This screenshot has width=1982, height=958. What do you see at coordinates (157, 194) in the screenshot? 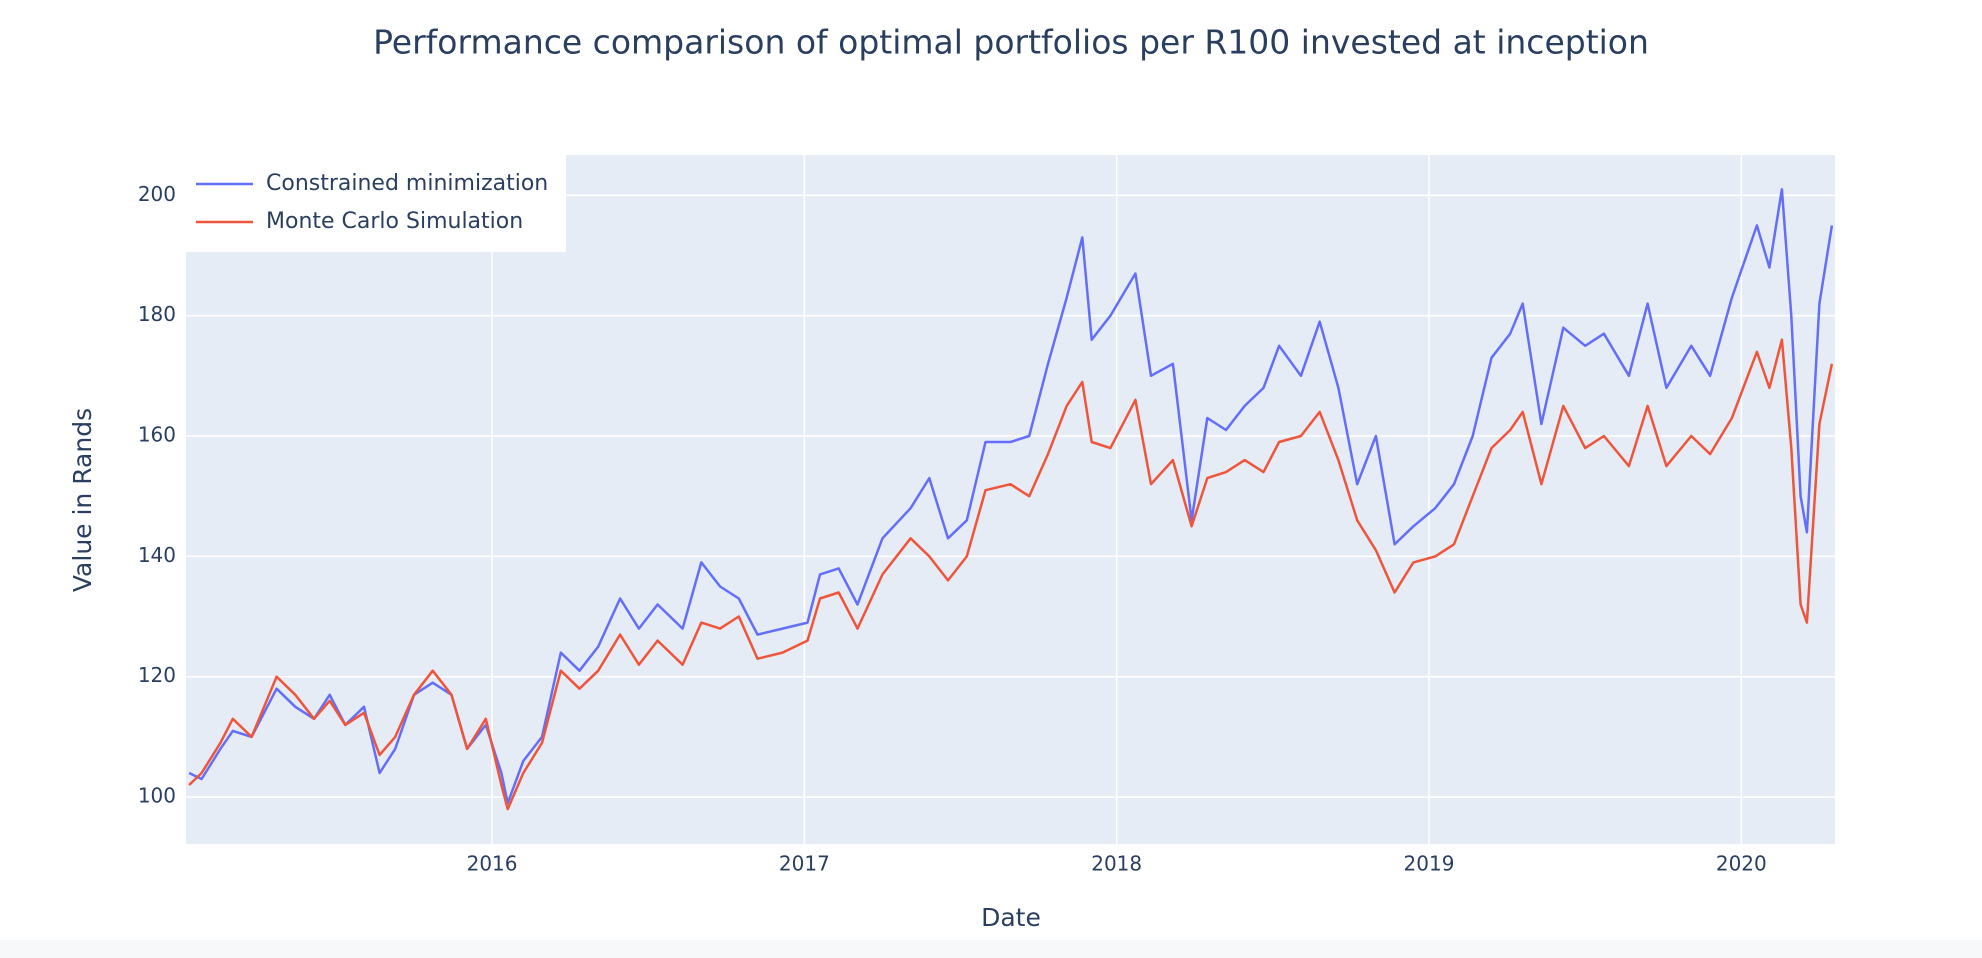
I see `y-tick-label: 200` at bounding box center [157, 194].